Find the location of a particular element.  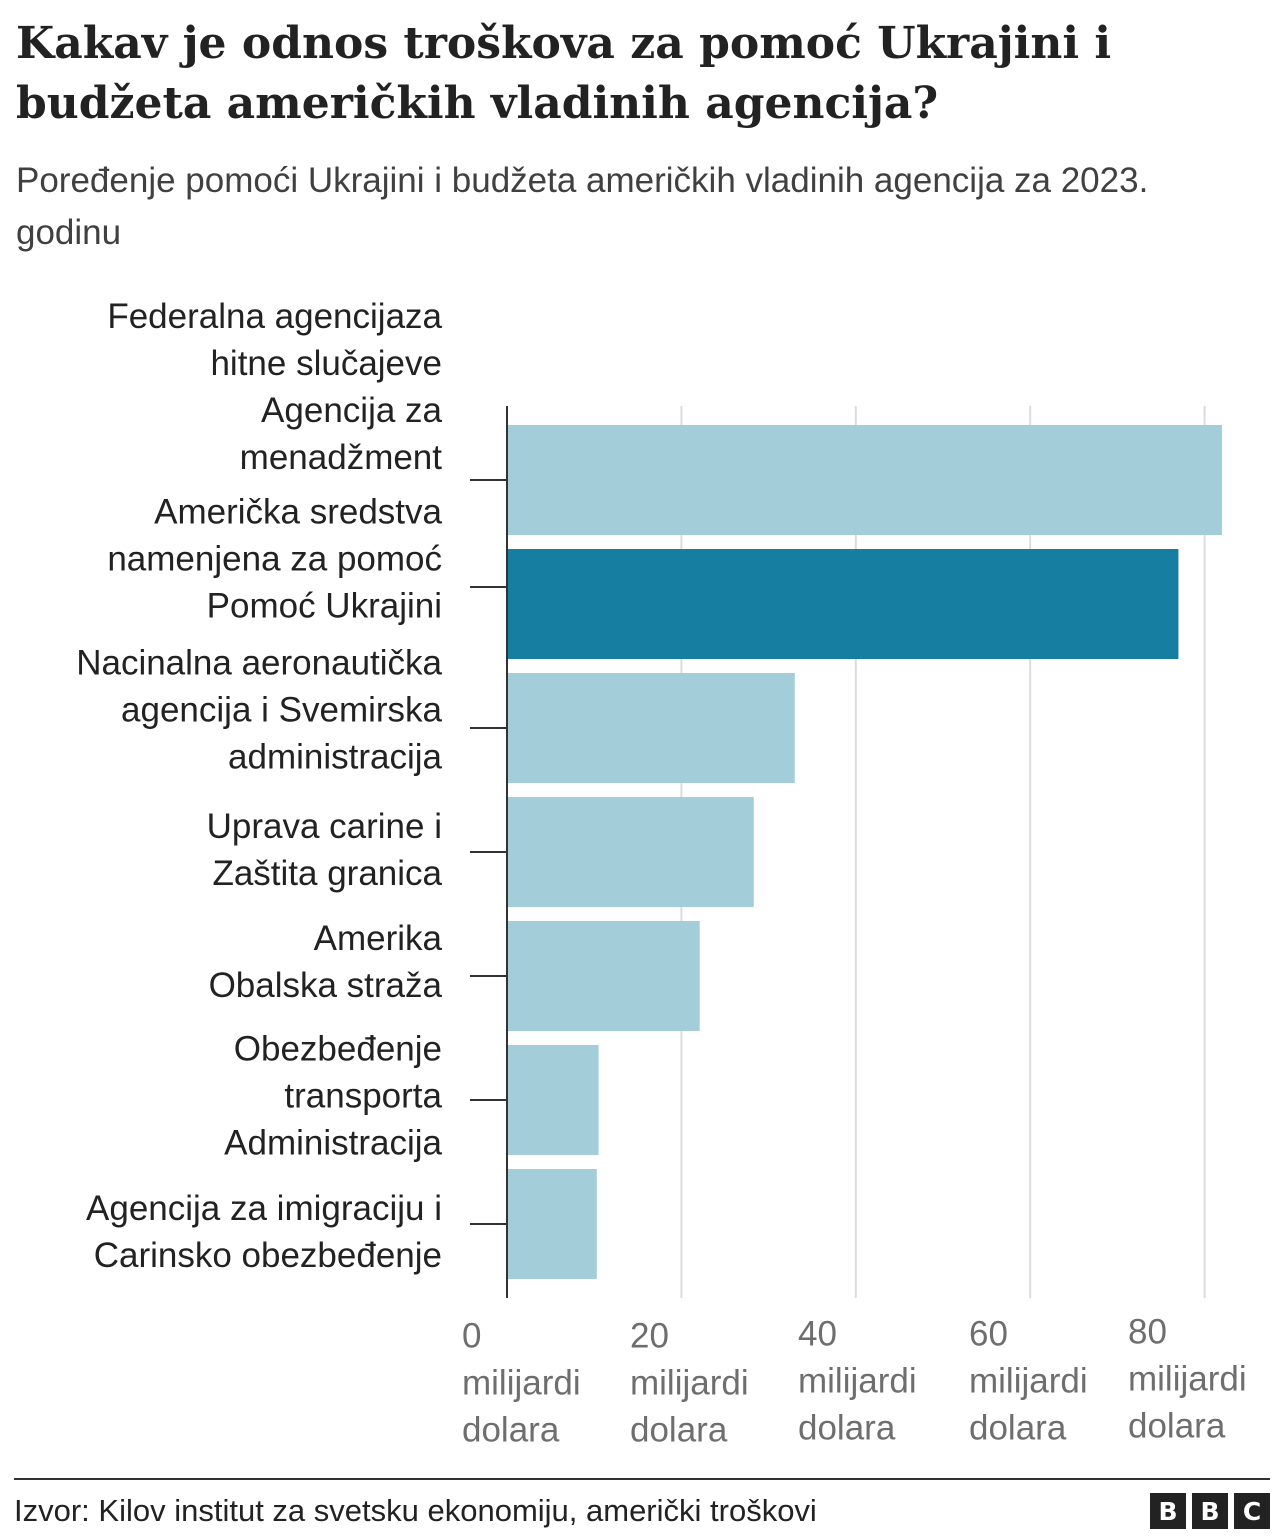

logo-letter-b2: B is located at coordinates (1210, 1511).